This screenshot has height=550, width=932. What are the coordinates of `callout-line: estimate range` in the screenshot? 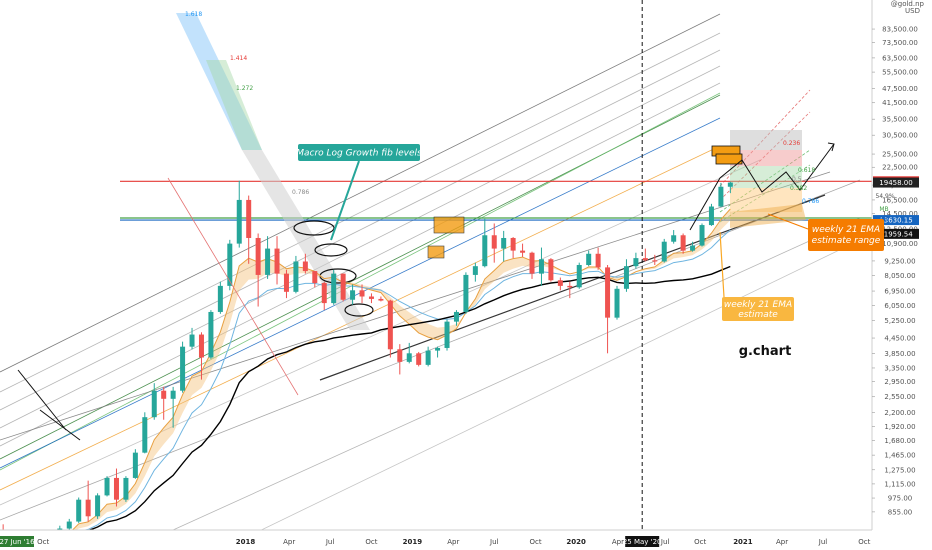 It's located at (846, 241).